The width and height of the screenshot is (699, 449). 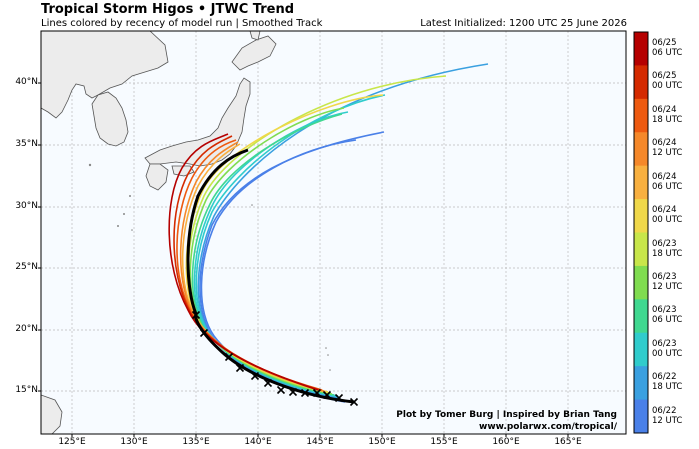 I want to click on colorbar-label: 06/24 18 UTC, so click(x=667, y=114).